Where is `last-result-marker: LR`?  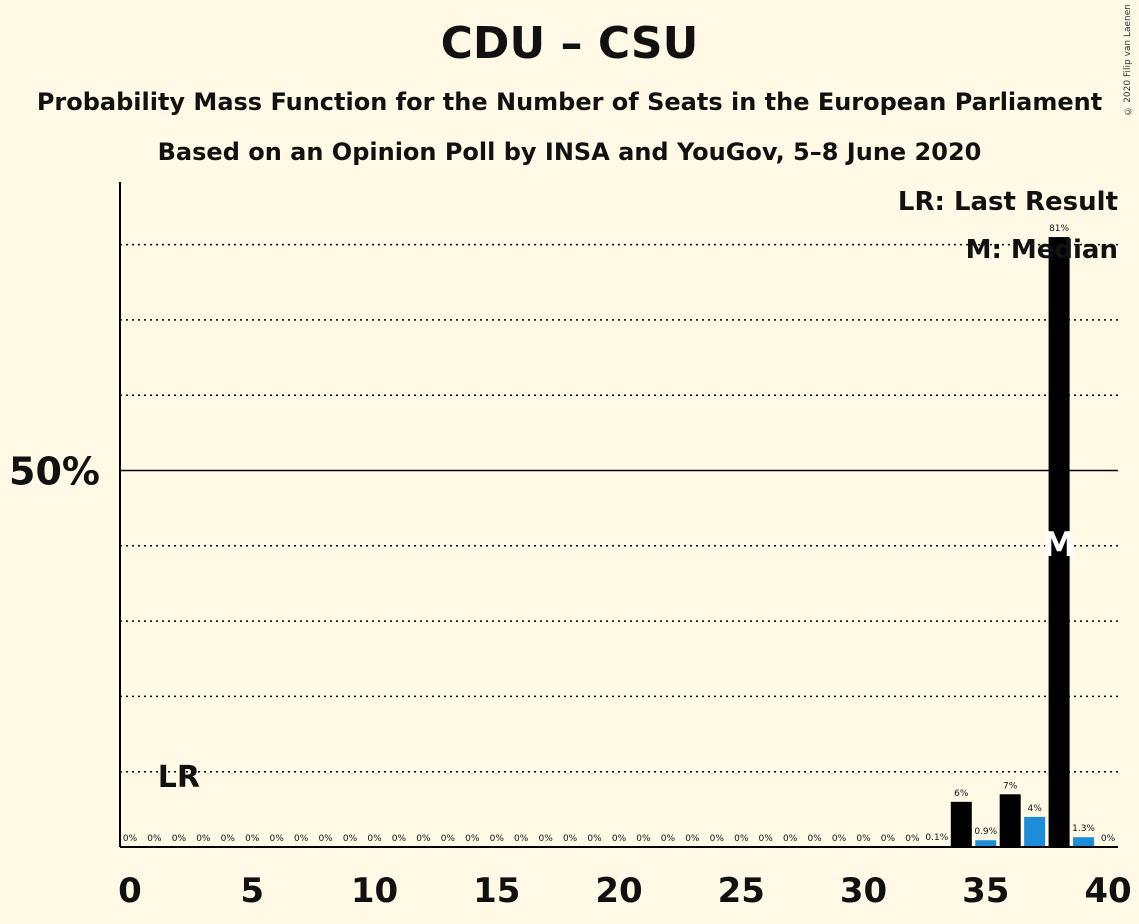 last-result-marker: LR is located at coordinates (179, 777).